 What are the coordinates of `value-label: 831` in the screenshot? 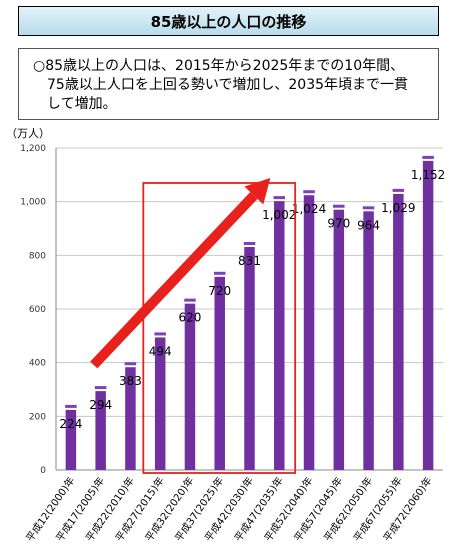 It's located at (249, 261).